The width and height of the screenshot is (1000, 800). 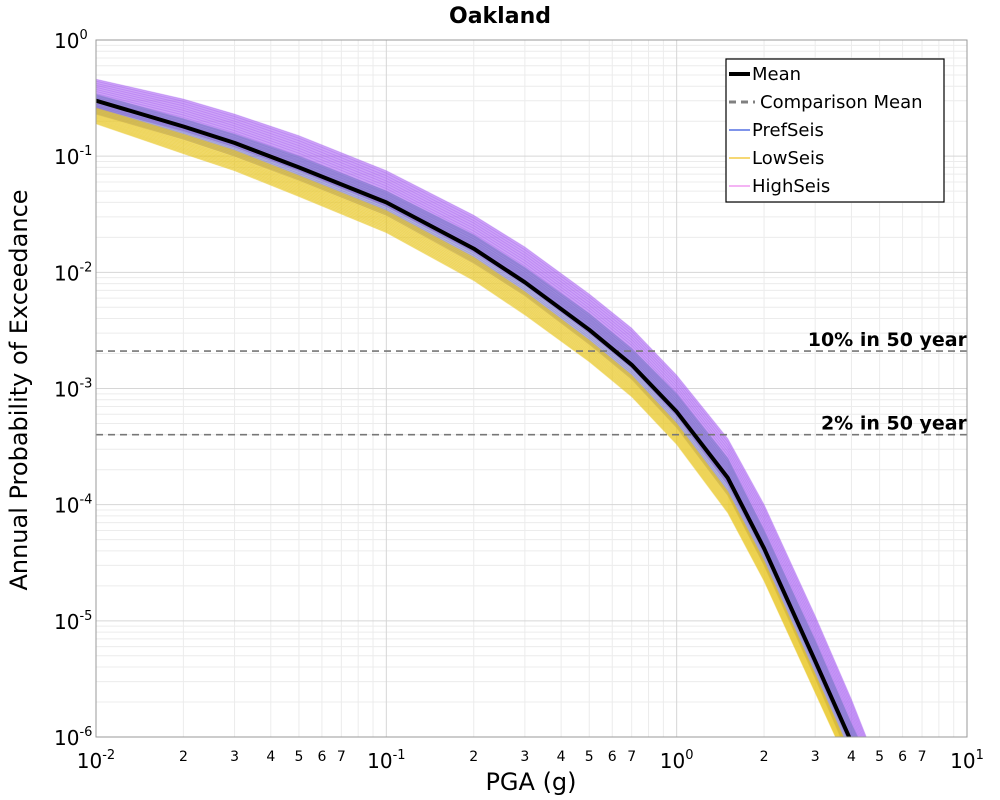 What do you see at coordinates (19, 389) in the screenshot?
I see `y-axis-label: Annual Probability of Exceedance` at bounding box center [19, 389].